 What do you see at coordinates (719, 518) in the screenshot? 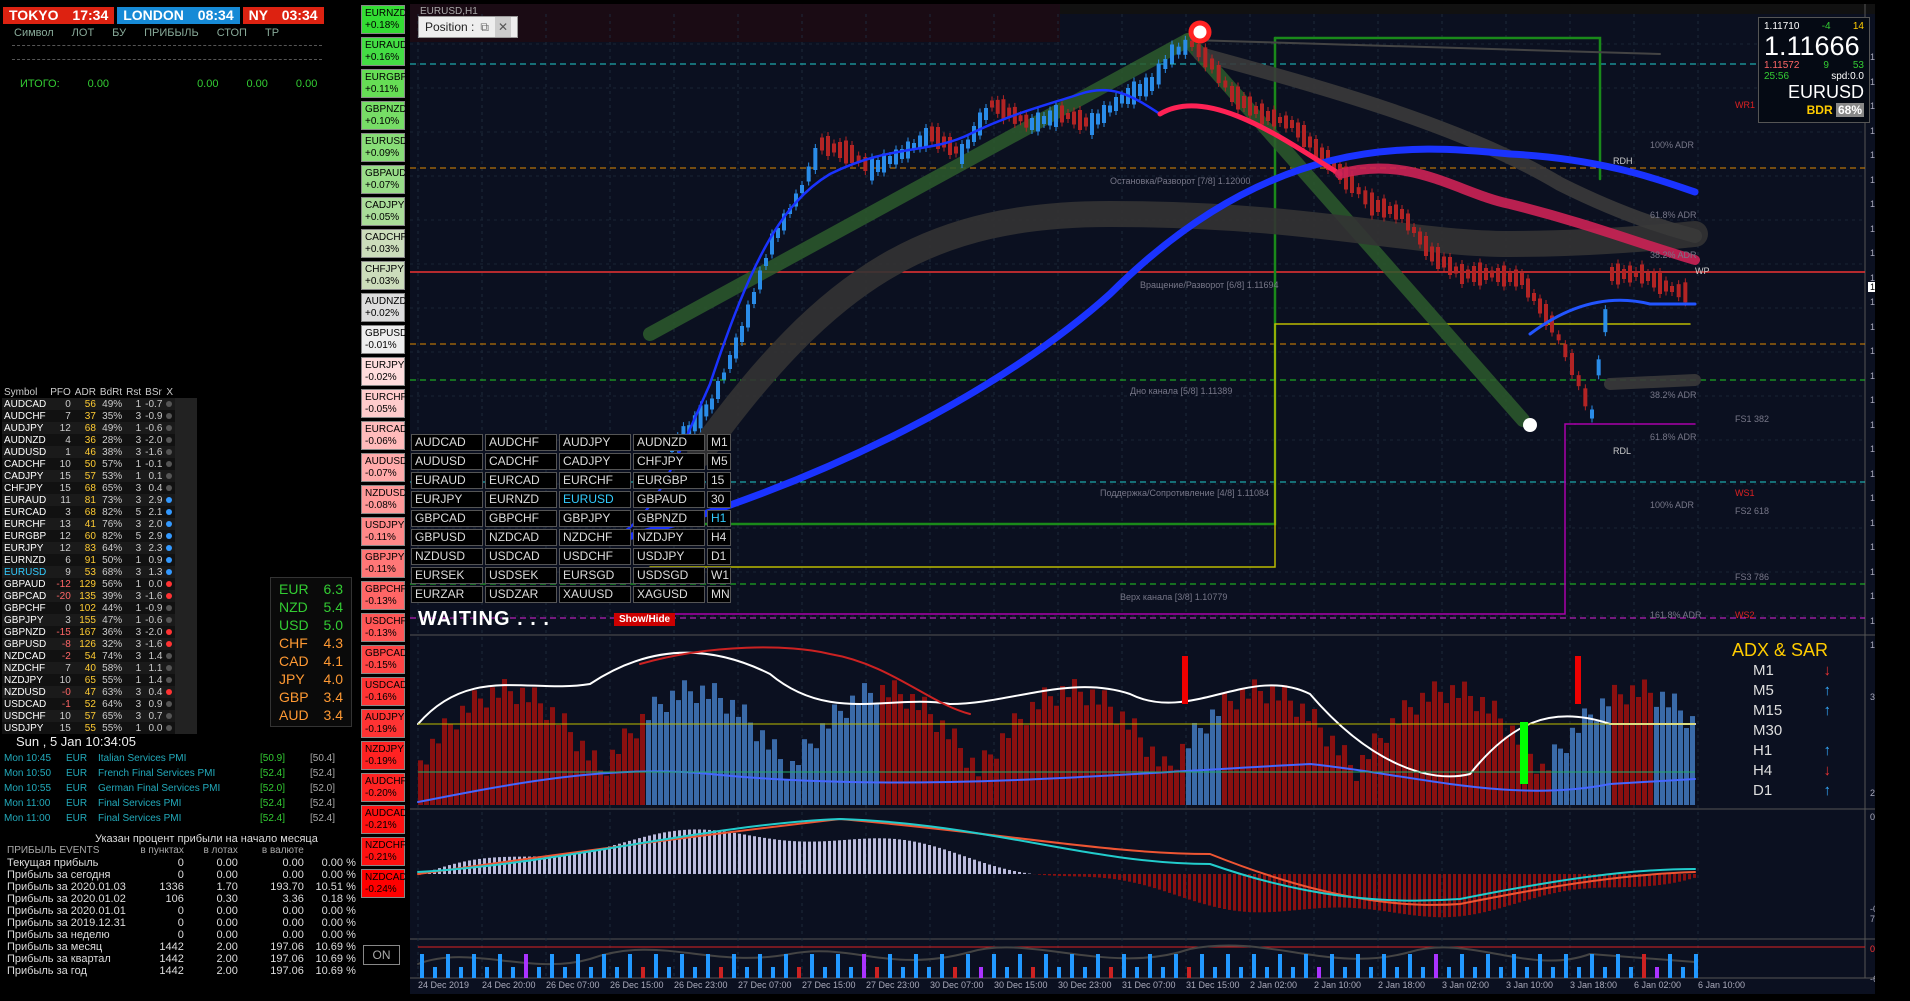
I see `symbol-button-h1: H1` at bounding box center [719, 518].